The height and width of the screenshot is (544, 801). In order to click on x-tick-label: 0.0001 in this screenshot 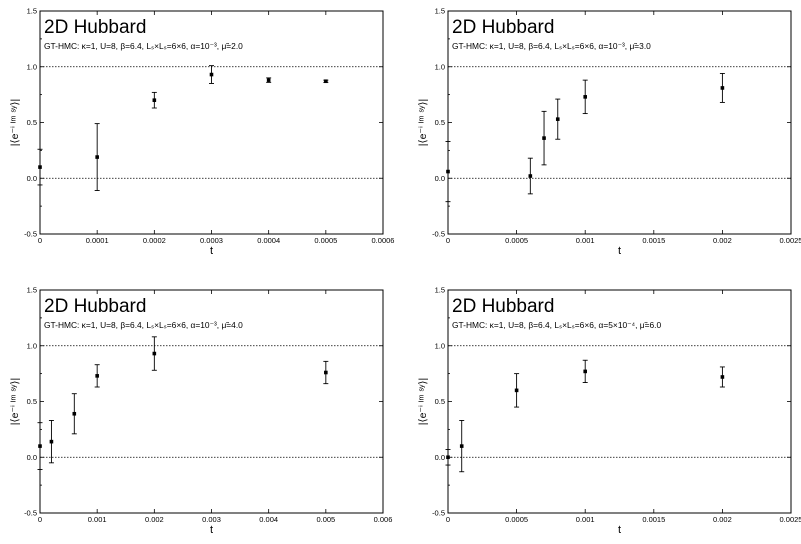, I will do `click(97, 240)`.